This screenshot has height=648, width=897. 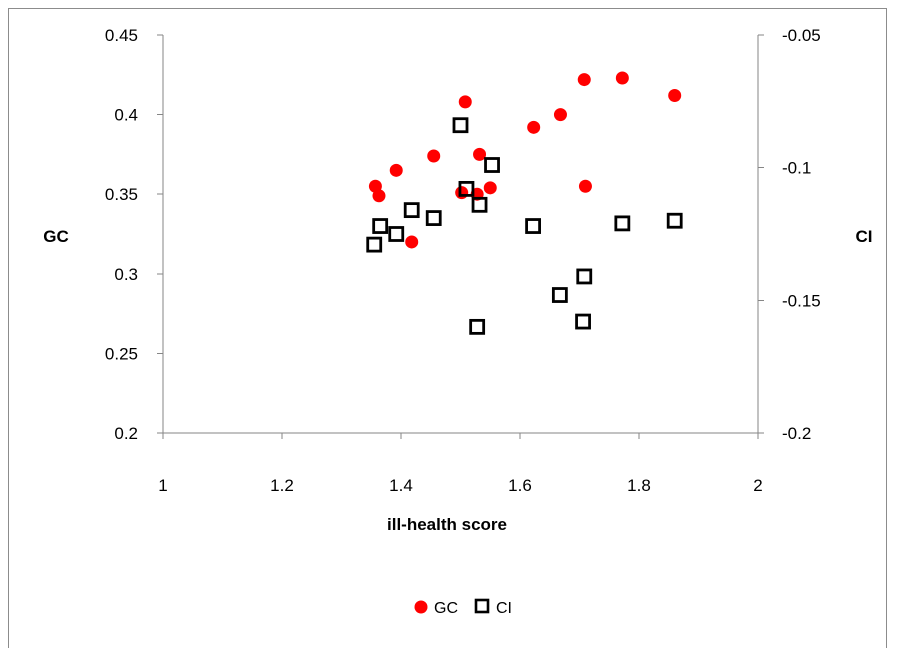 What do you see at coordinates (126, 274) in the screenshot?
I see `y-left-tick-label: 0.3` at bounding box center [126, 274].